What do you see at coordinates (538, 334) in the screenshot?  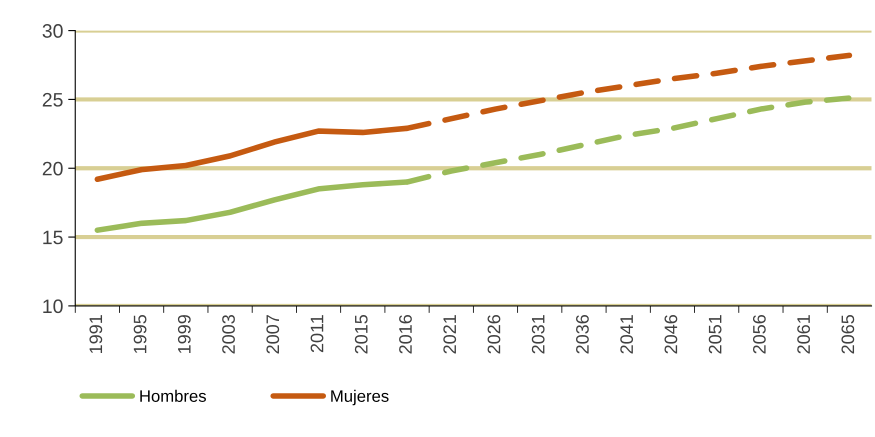 I see `x-tick-label: 2031` at bounding box center [538, 334].